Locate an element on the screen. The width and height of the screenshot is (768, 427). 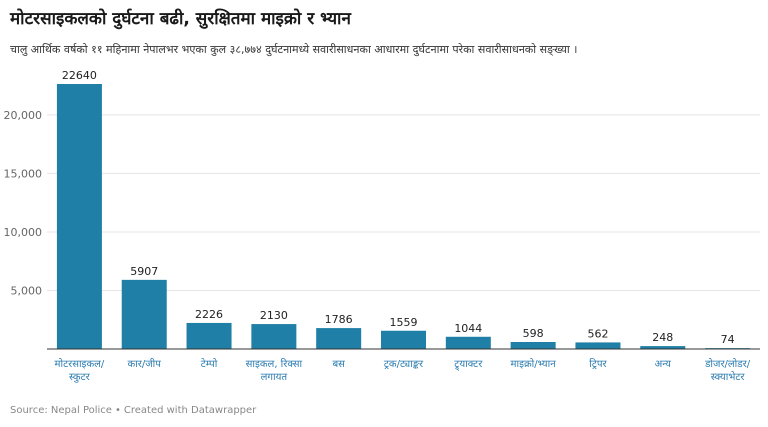
y-tick-label: 20,000 is located at coordinates (23, 115).